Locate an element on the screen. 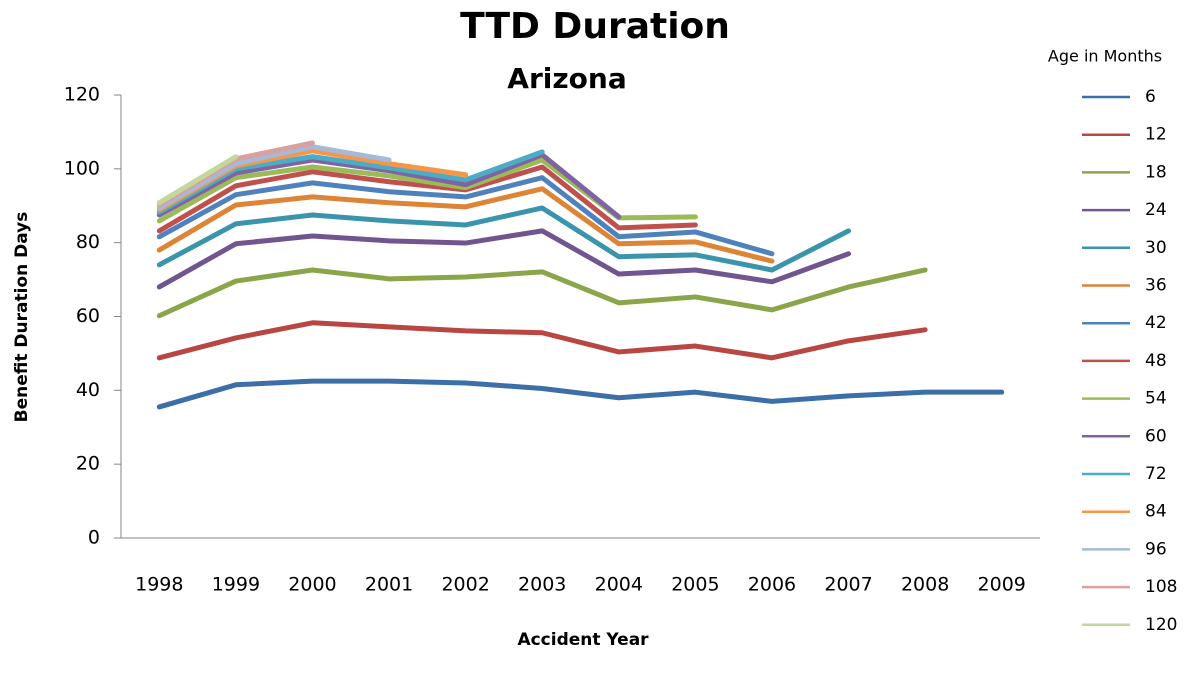 The height and width of the screenshot is (681, 1196). x-tick-label: 2003 is located at coordinates (542, 585).